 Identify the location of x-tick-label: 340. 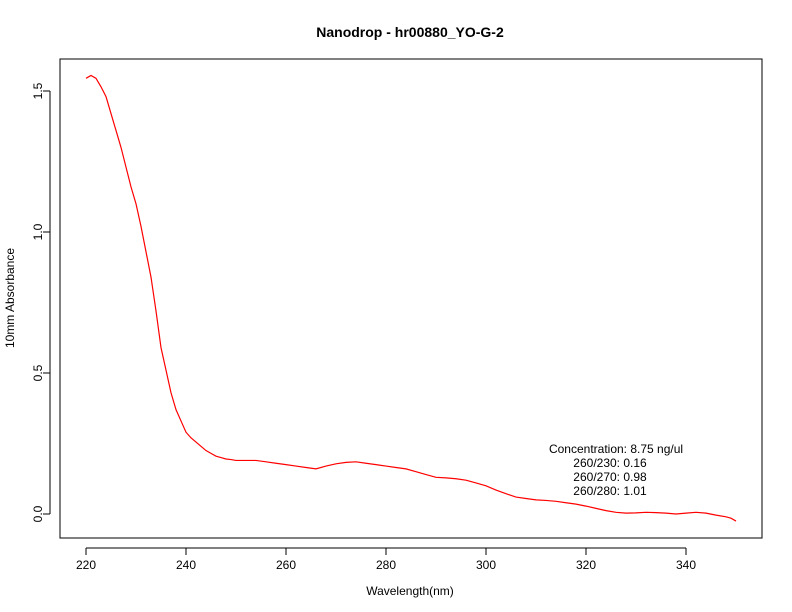
(686, 565).